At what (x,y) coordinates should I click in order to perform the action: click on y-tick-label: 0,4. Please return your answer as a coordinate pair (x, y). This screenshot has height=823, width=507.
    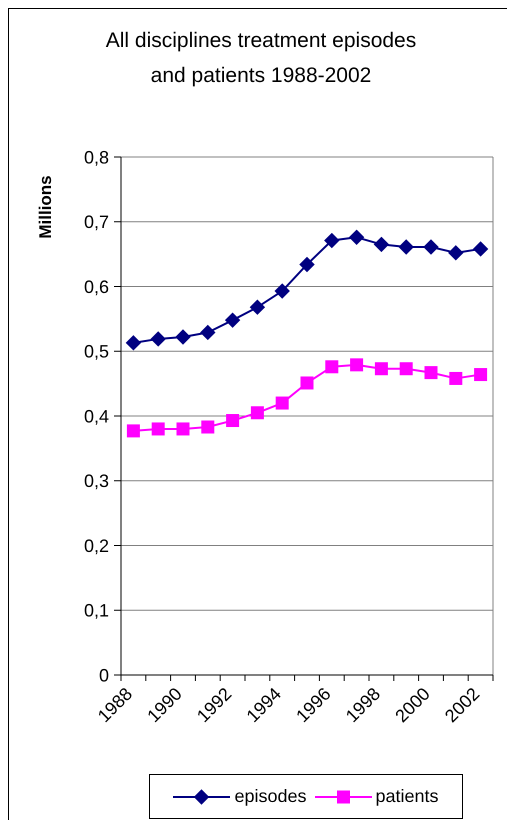
    Looking at the image, I should click on (96, 416).